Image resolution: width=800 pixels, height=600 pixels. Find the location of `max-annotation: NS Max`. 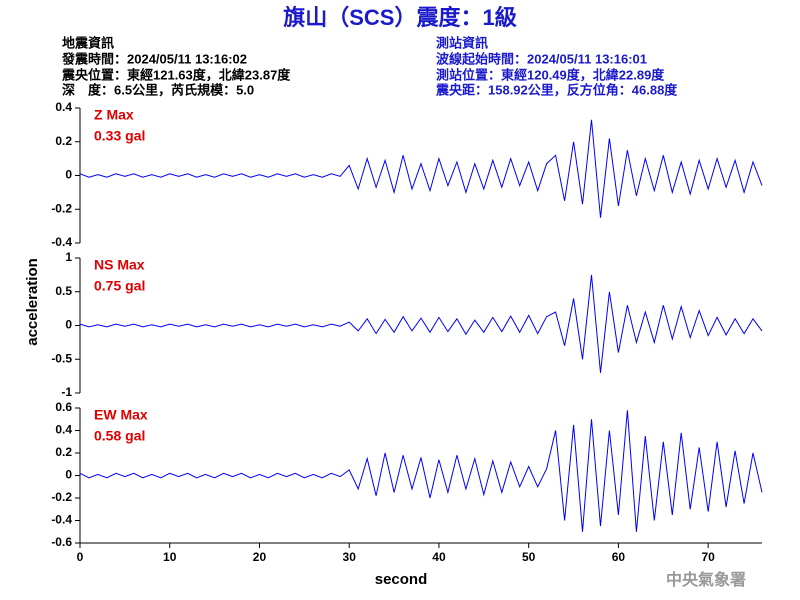

max-annotation: NS Max is located at coordinates (119, 265).